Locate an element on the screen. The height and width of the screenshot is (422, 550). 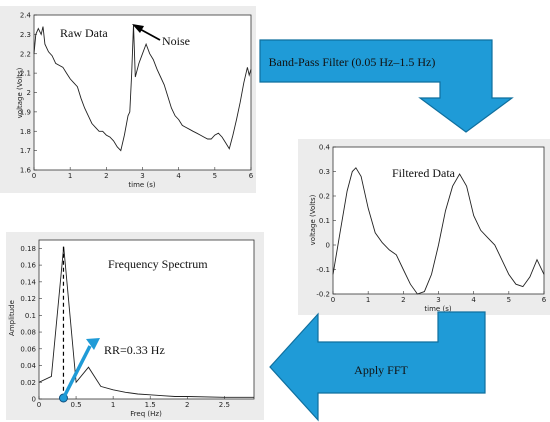
y-tick-label: 0.04 is located at coordinates (28, 366).